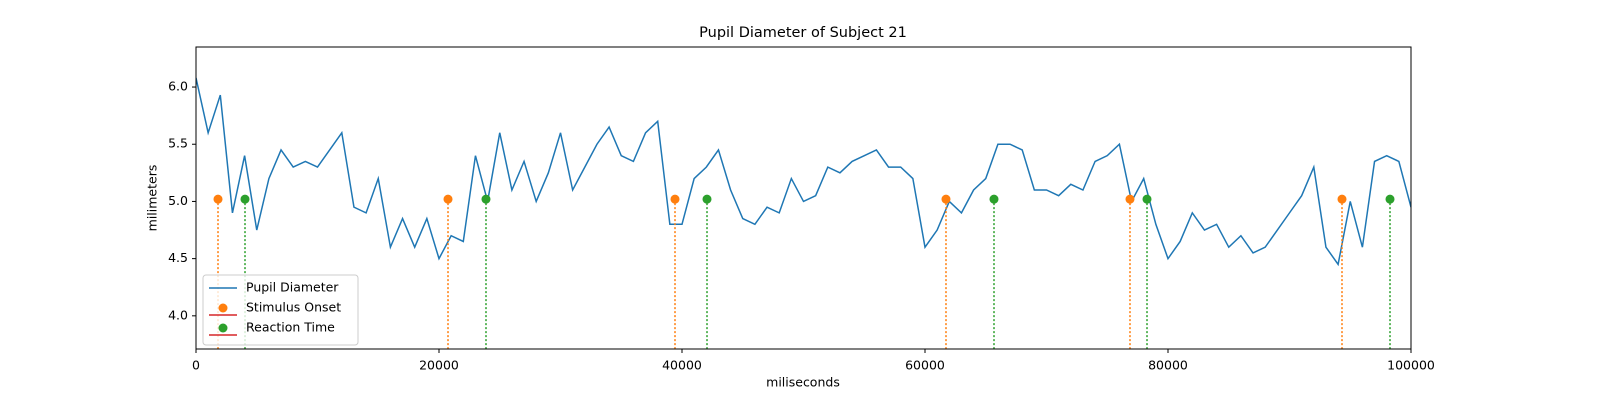 The image size is (1600, 400). I want to click on legend-label: Reaction Time, so click(290, 327).